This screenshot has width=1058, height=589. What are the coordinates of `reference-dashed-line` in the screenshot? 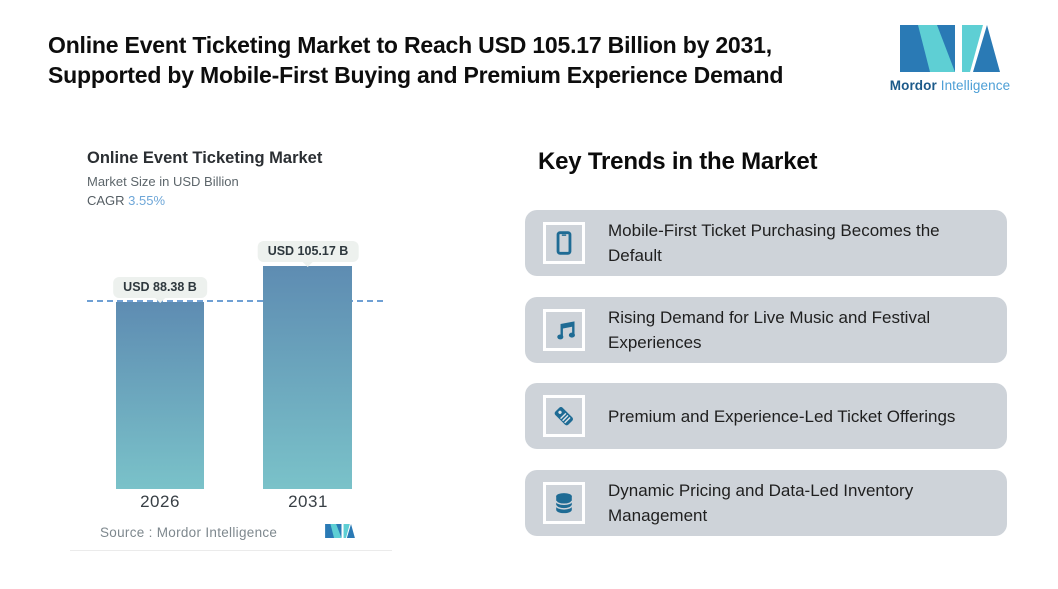 It's located at (235, 301).